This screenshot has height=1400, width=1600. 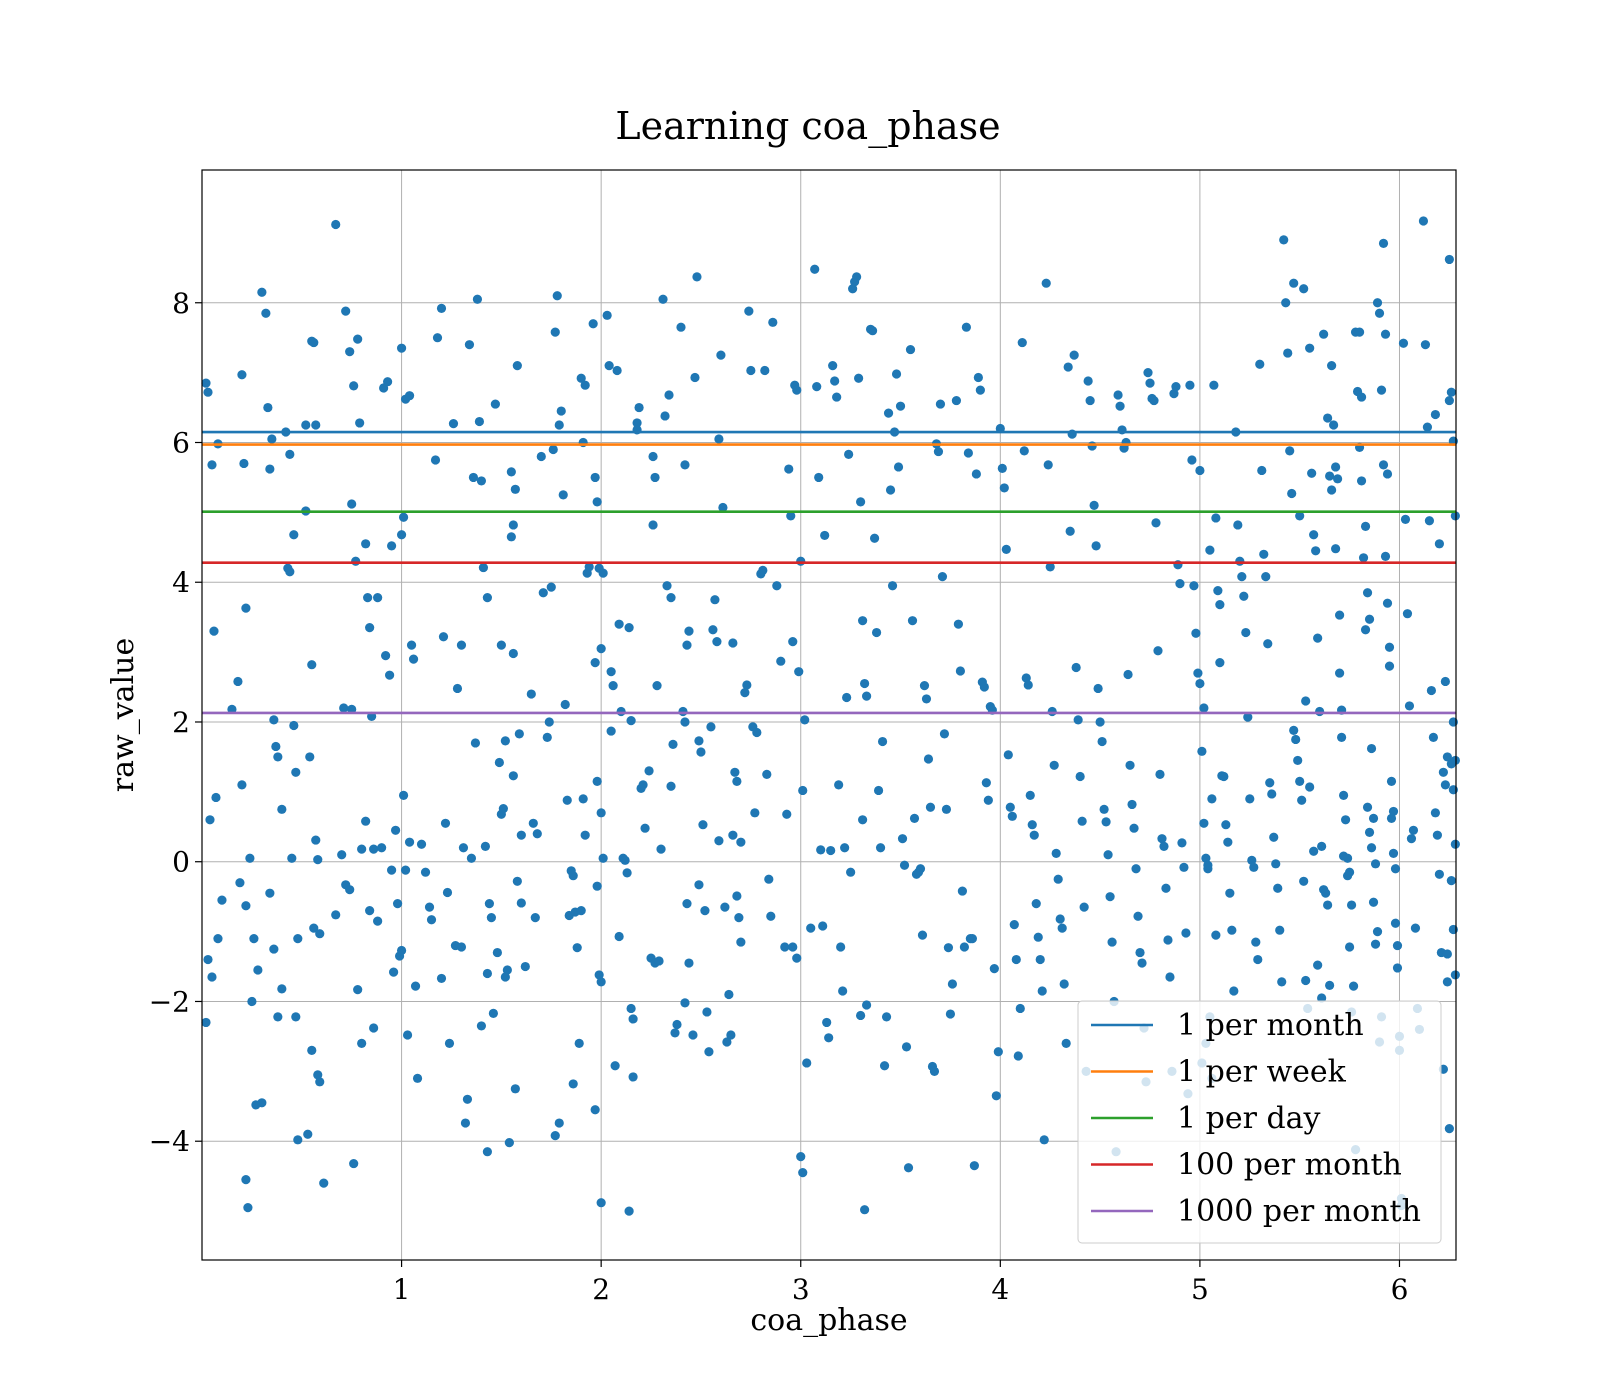 I want to click on y-tick-label: 0, so click(x=181, y=862).